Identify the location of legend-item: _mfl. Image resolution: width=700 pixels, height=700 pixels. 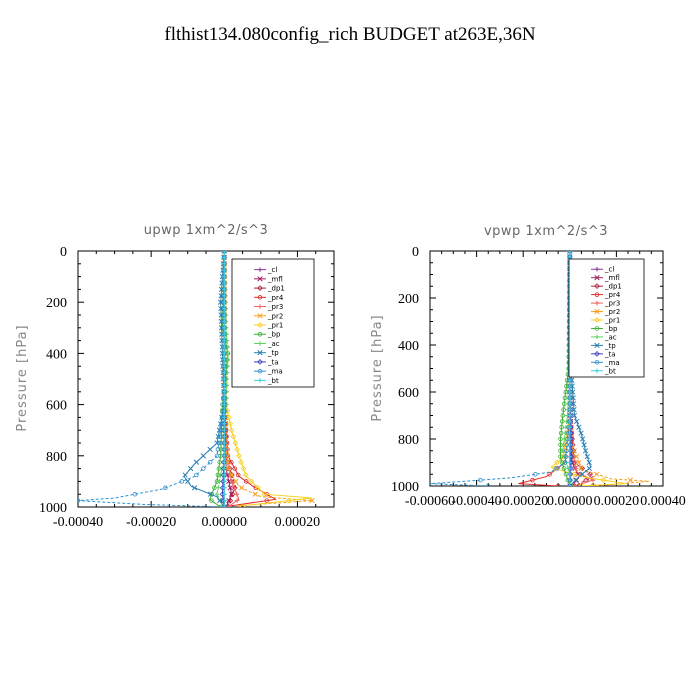
(605, 278).